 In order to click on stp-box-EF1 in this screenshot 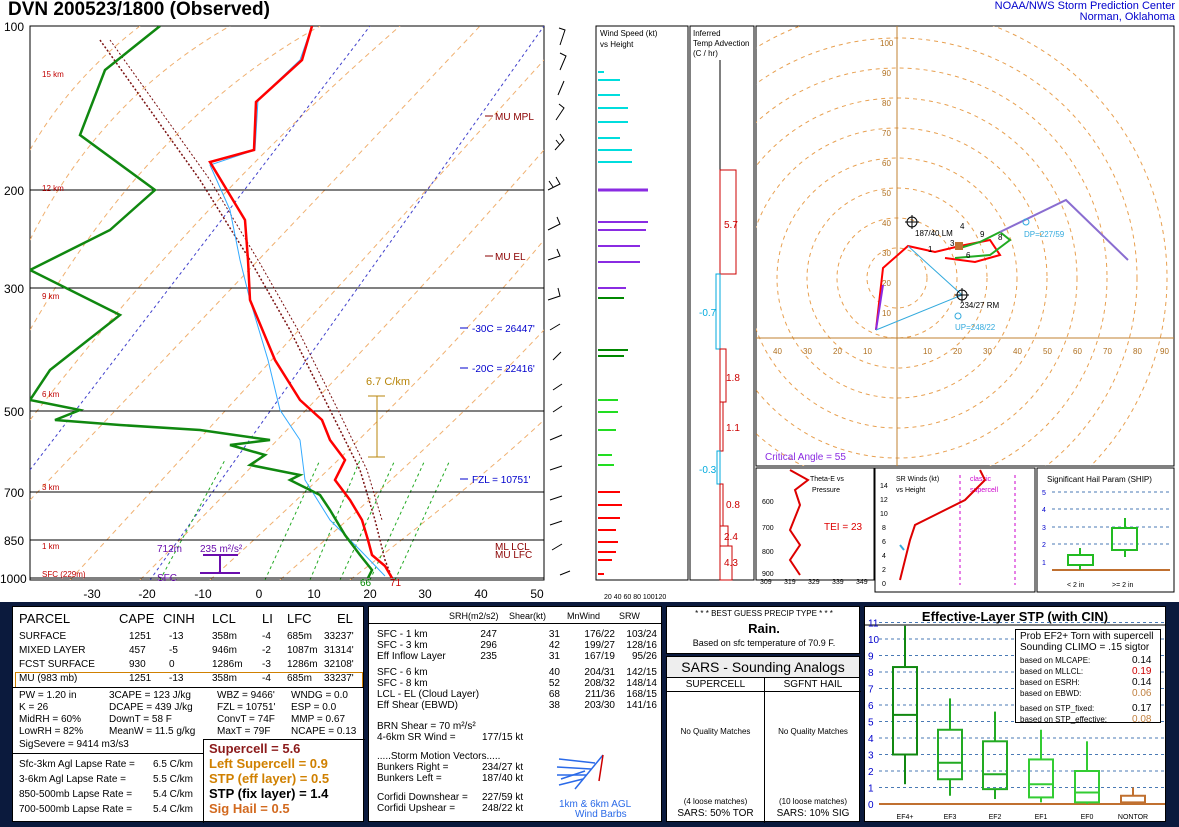, I will do `click(1041, 766)`.